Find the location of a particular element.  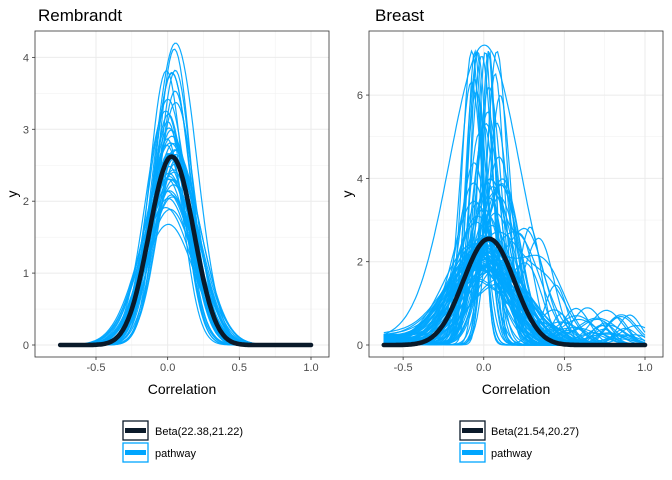

legend-label-beta-rembrandt: Beta(22.38,21.22) is located at coordinates (199, 432).